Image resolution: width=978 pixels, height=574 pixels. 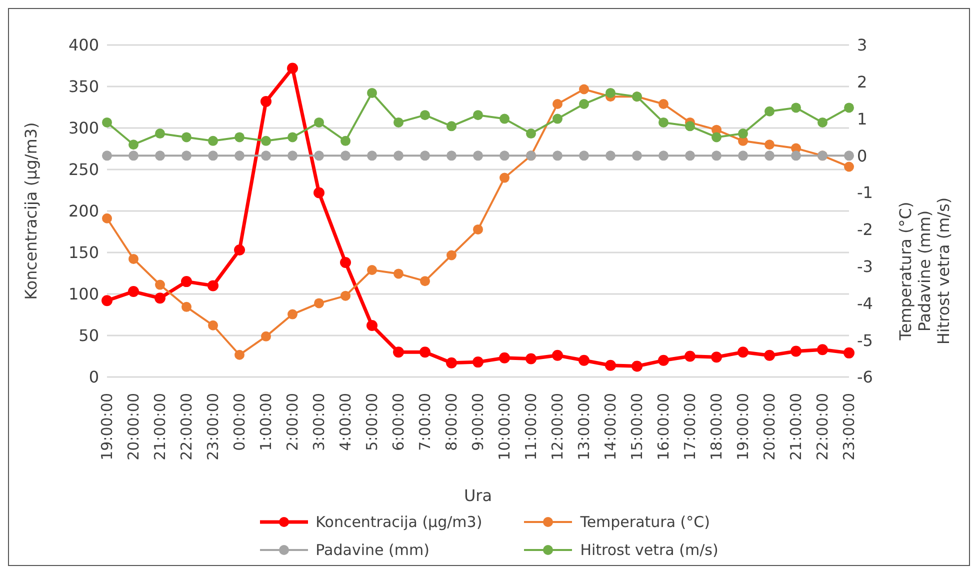 I want to click on x-tick-label: 20:00:00, so click(x=769, y=426).